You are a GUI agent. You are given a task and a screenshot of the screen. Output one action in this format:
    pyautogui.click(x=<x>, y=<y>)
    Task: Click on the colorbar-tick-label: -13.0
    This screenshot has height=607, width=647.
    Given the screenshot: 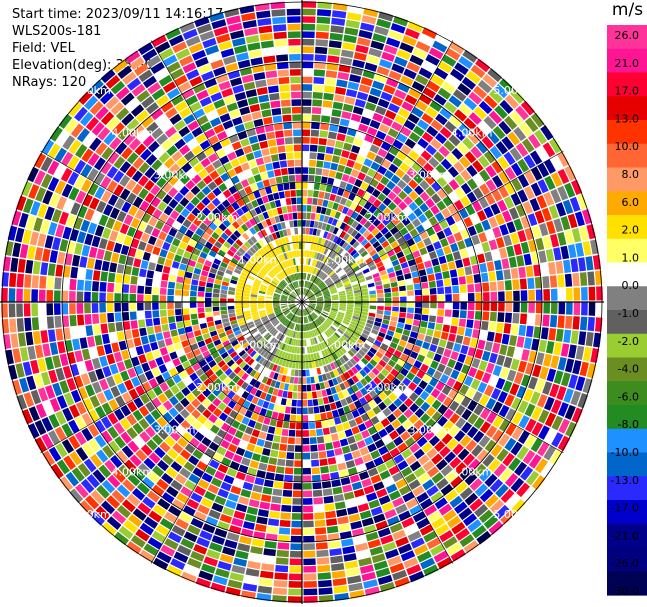 What is the action you would take?
    pyautogui.click(x=625, y=480)
    